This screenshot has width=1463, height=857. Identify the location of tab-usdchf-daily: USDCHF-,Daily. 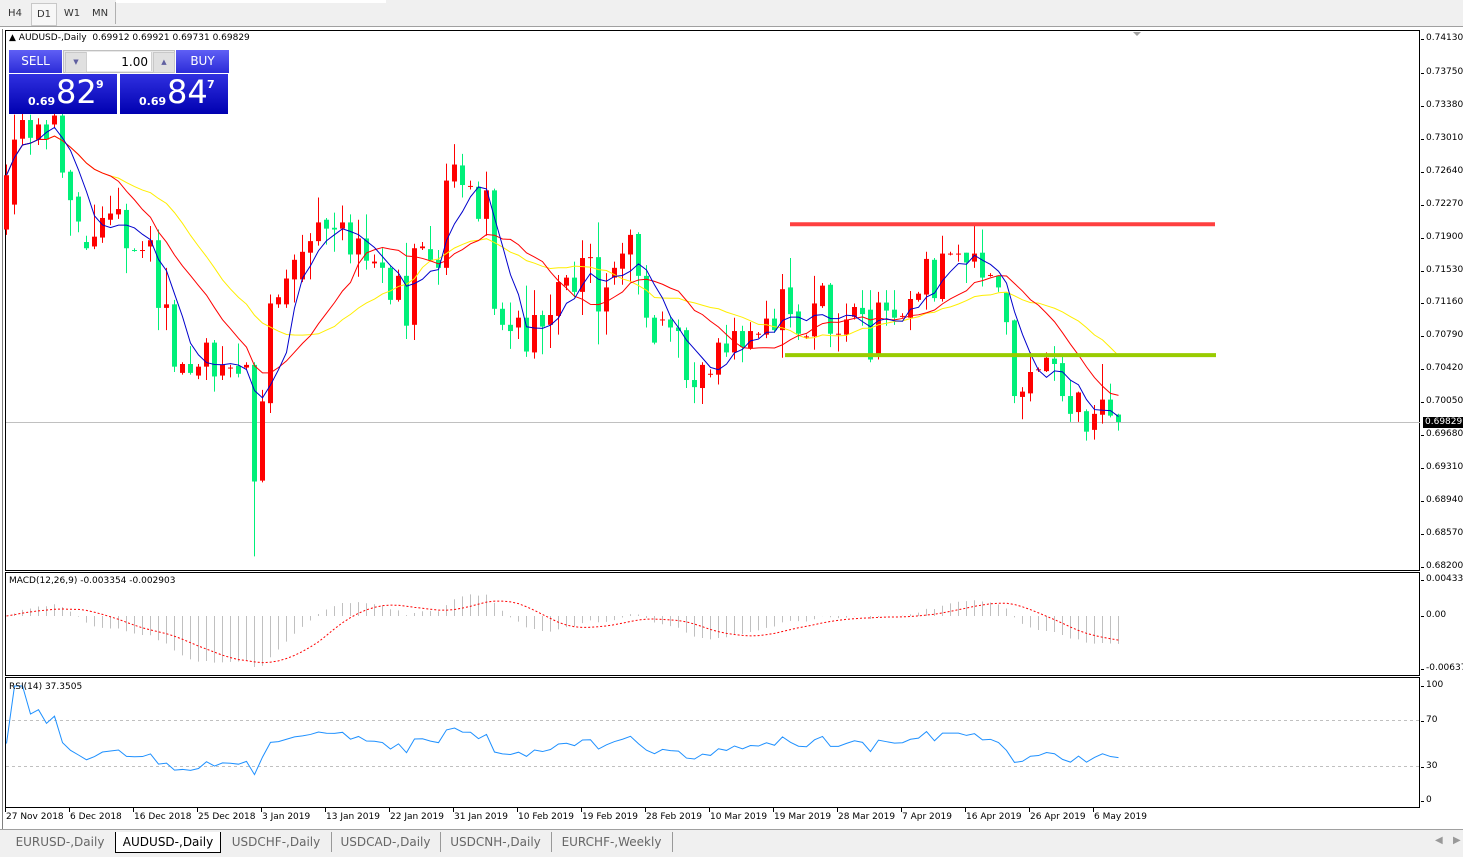
(276, 842).